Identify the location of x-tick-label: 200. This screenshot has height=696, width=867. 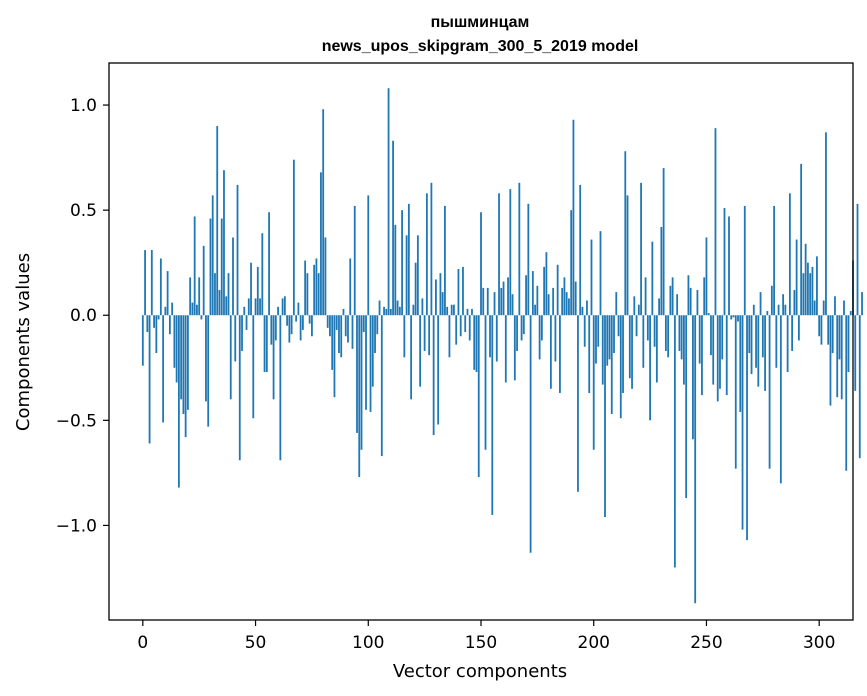
(594, 643).